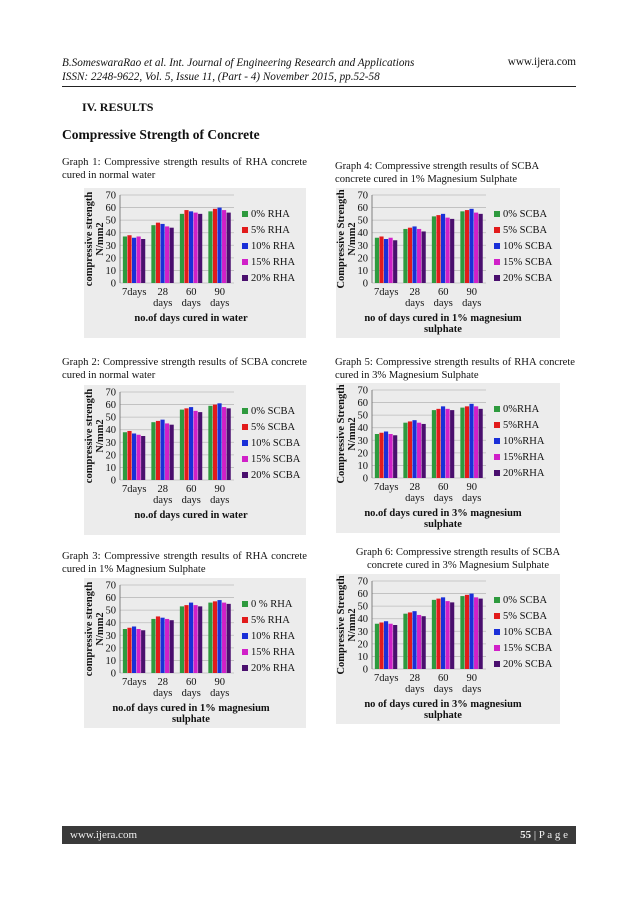 This screenshot has height=902, width=638. I want to click on y-axis-label-line: Compressive Strength, so click(341, 624).